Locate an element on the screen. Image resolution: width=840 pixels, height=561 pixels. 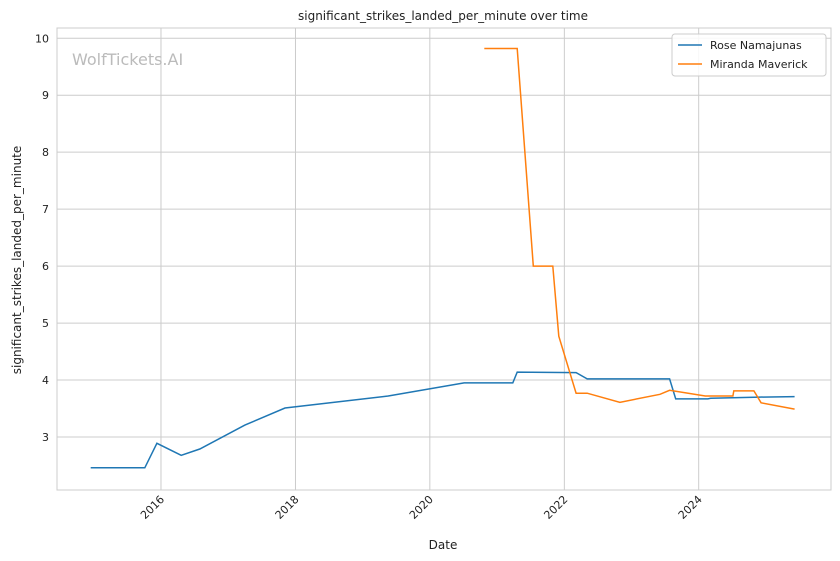
x-tick-label: 2016 is located at coordinates (152, 507).